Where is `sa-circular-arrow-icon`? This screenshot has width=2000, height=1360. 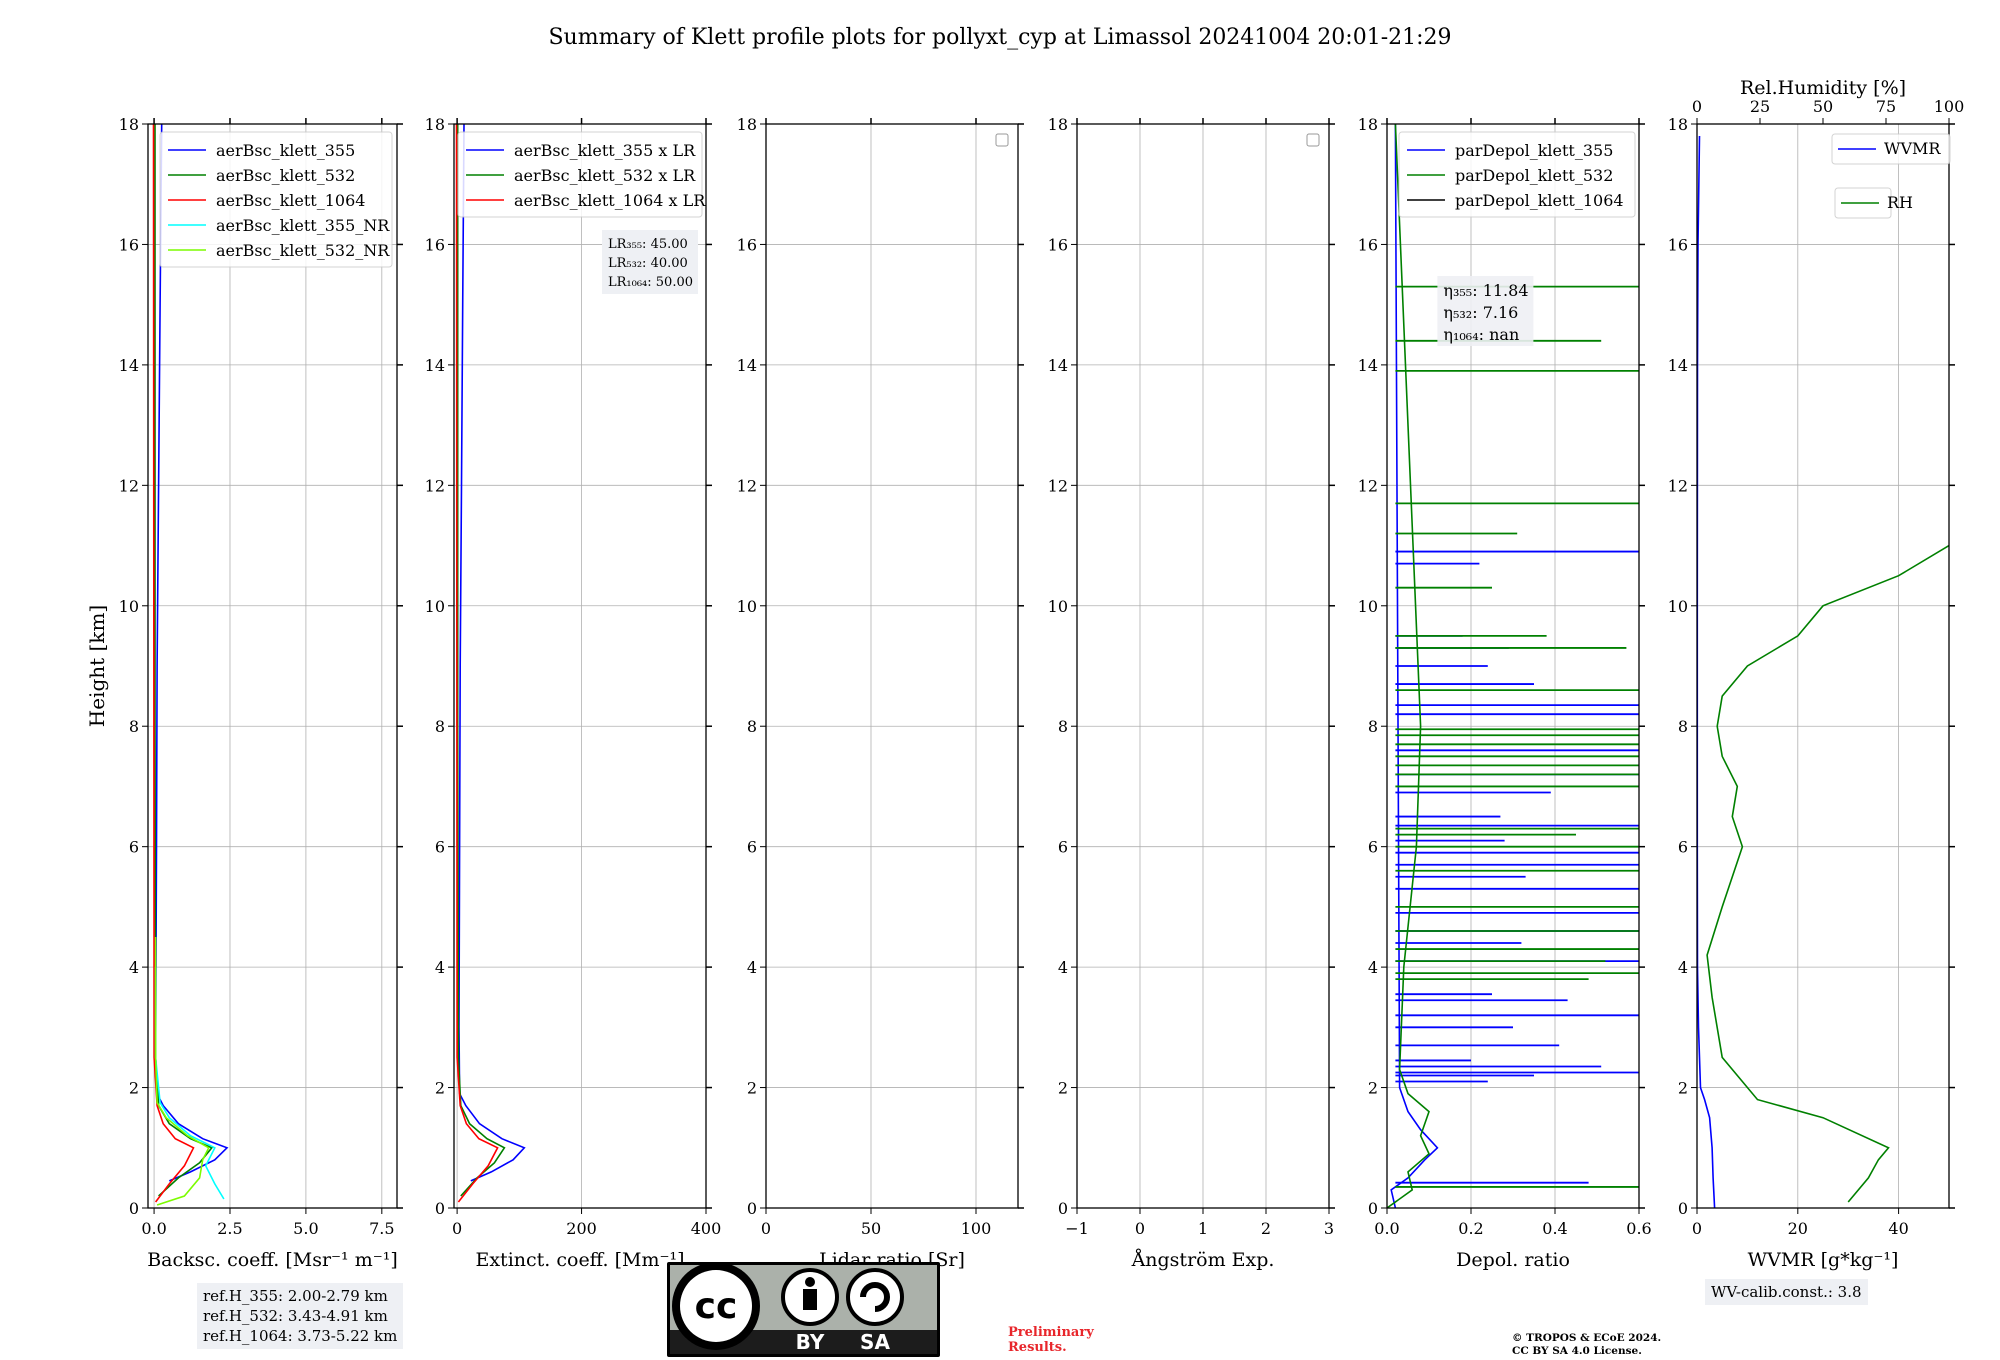 sa-circular-arrow-icon is located at coordinates (875, 1297).